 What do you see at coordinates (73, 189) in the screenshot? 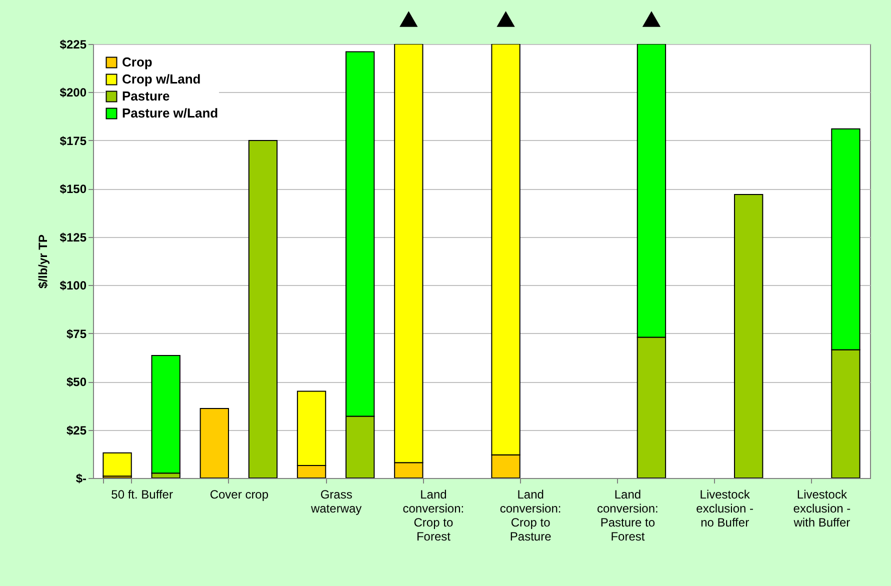
I see `y-tick-label: $150` at bounding box center [73, 189].